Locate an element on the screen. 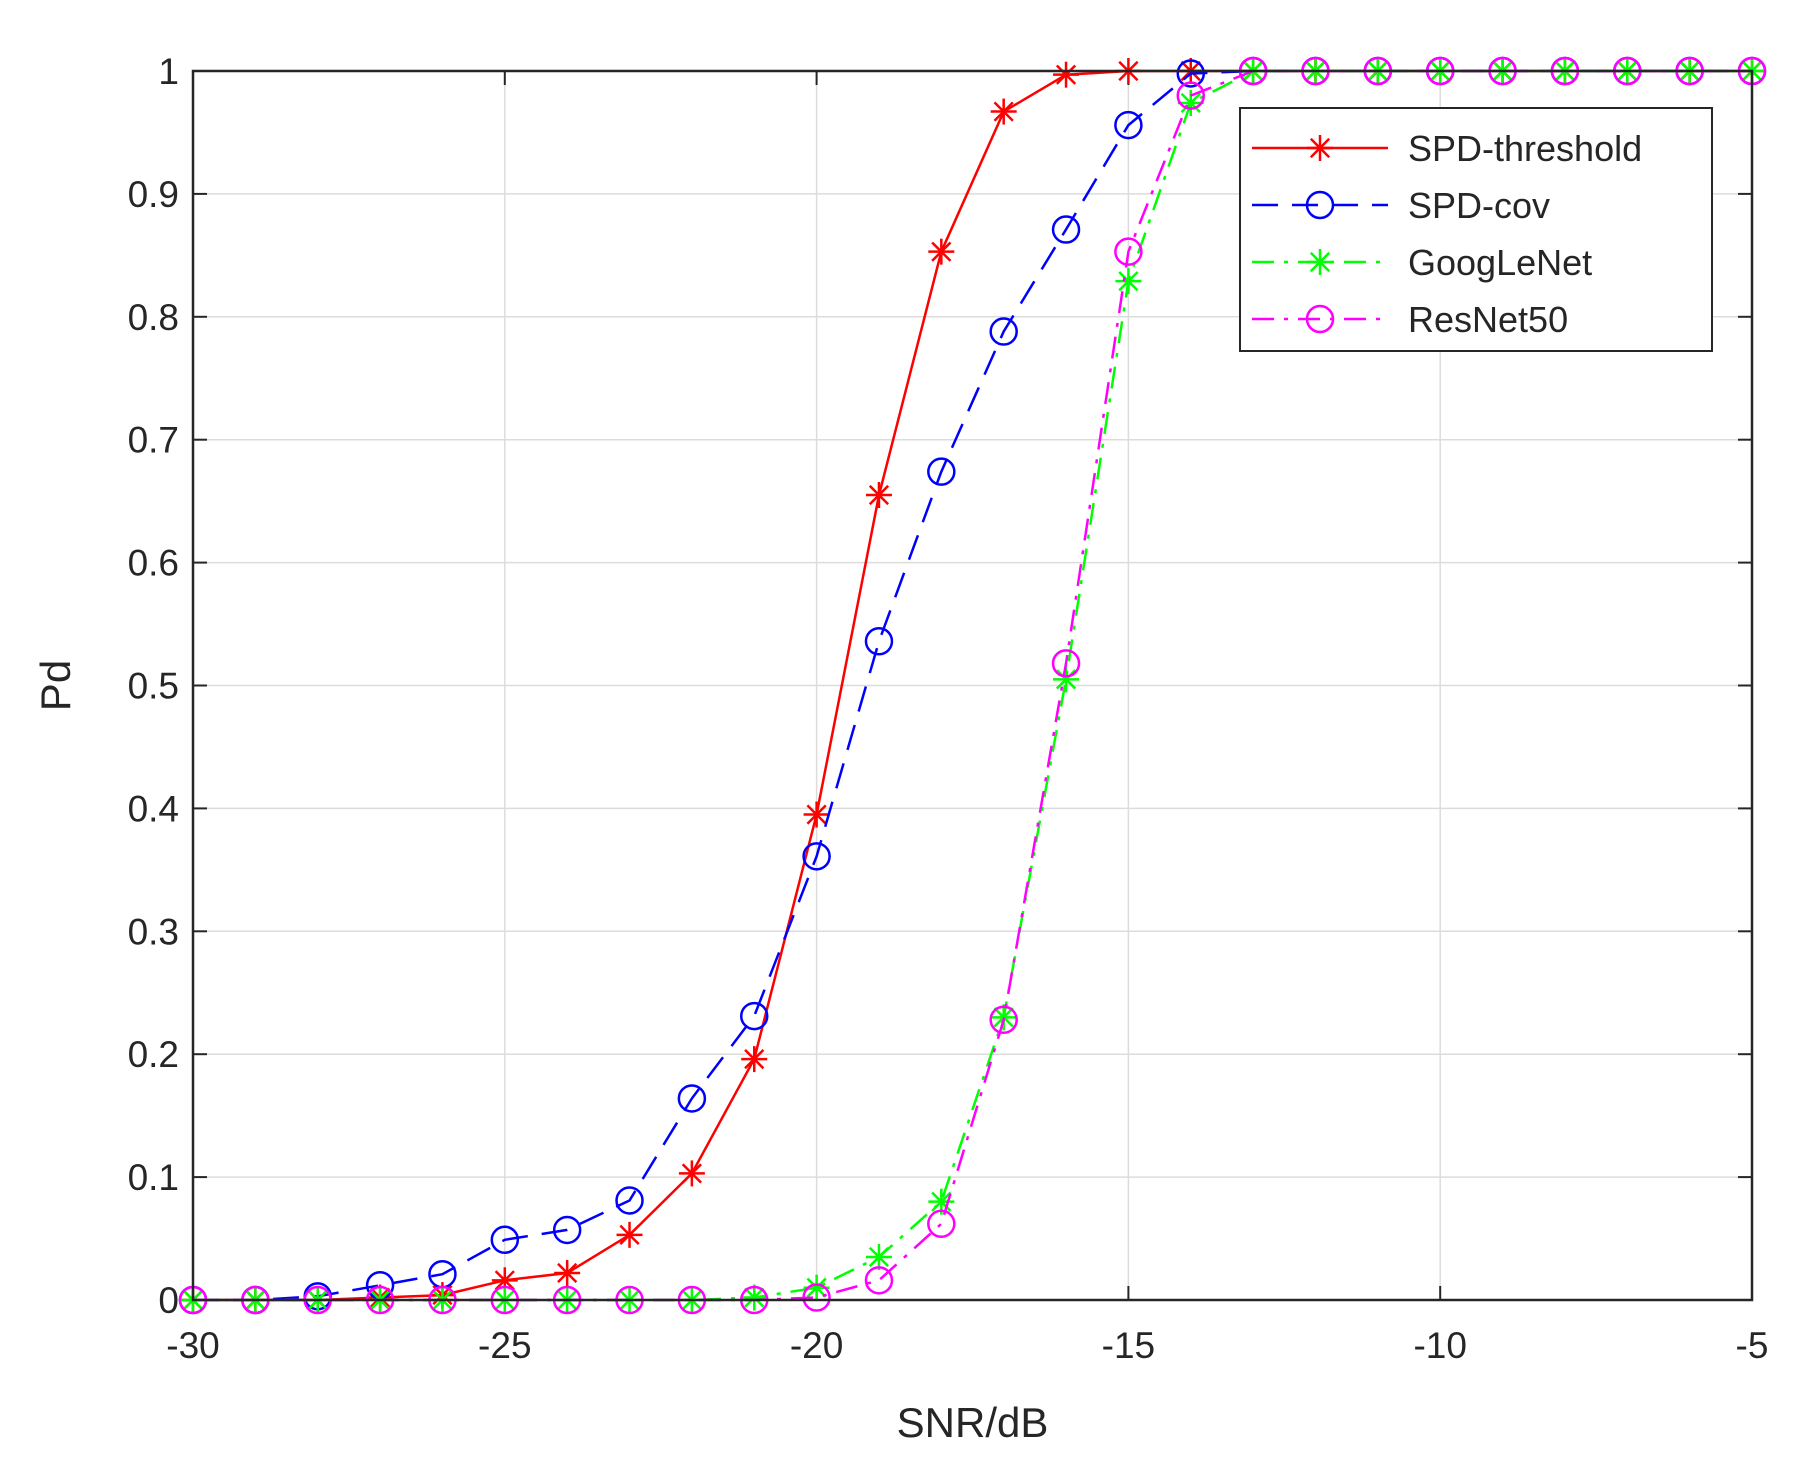 The image size is (1808, 1460). y-tick-label: 1 is located at coordinates (168, 71).